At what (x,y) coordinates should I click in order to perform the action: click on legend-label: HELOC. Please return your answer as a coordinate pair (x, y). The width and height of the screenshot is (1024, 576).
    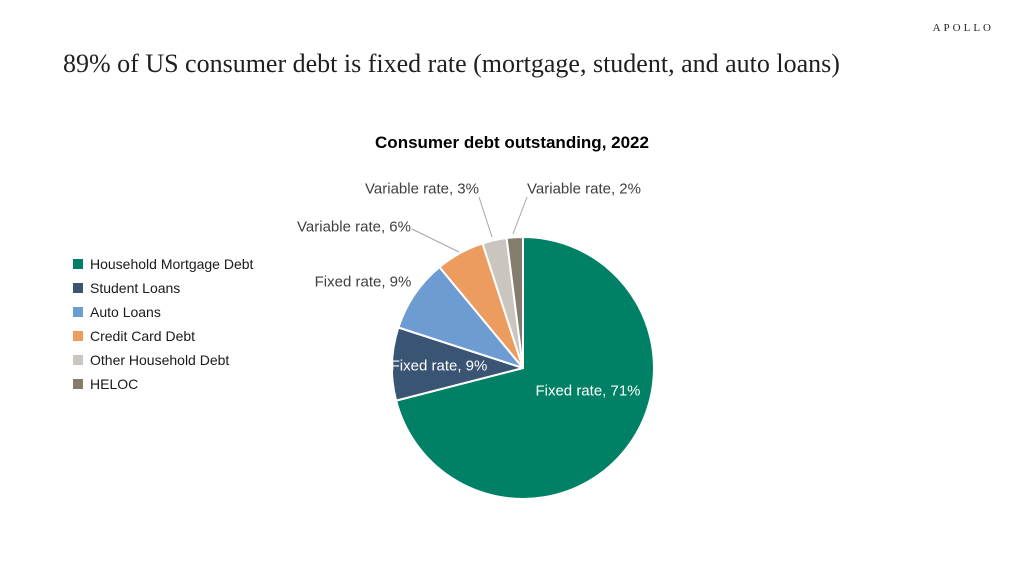
    Looking at the image, I should click on (114, 384).